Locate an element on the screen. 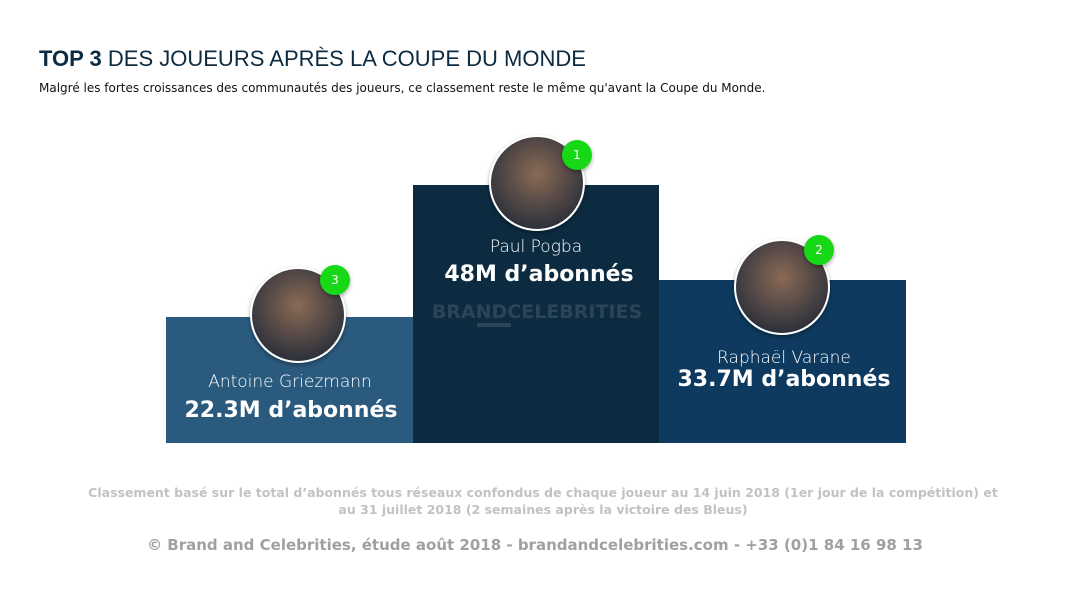  title-rest: DES JOUEURS APRÈS LA COUPE DU MONDE is located at coordinates (347, 58).